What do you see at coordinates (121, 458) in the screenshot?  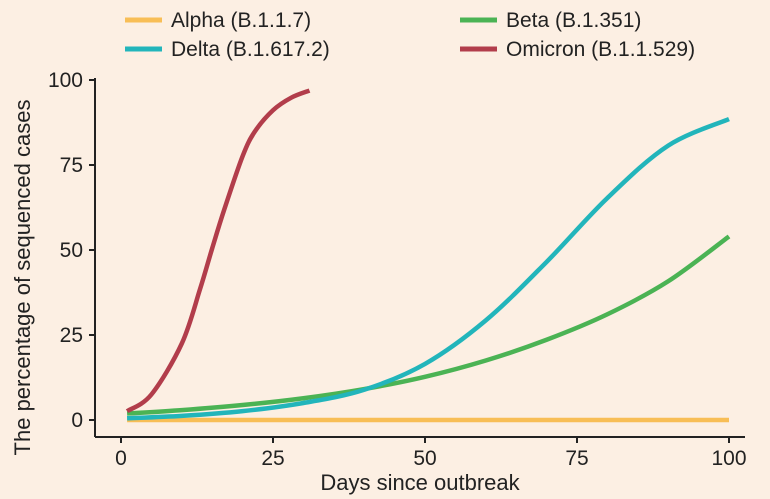 I see `x-tick-label: 0` at bounding box center [121, 458].